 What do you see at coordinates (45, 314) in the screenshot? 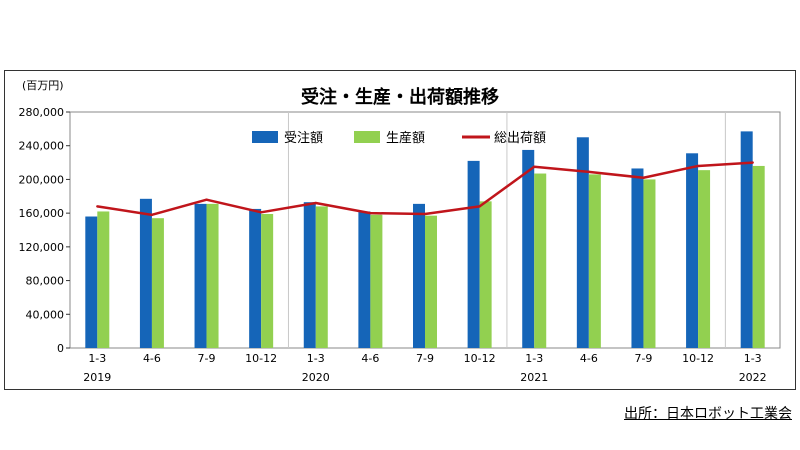
I see `y-tick-label: 40,000` at bounding box center [45, 314].